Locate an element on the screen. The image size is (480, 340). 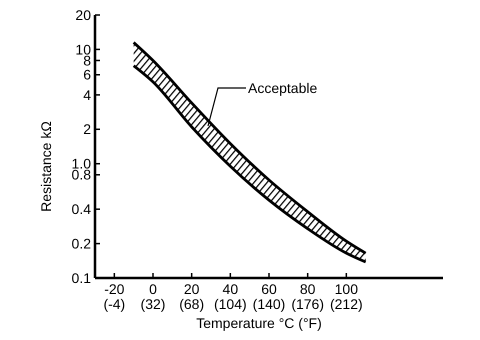
y-tick-label: 20 is located at coordinates (83, 14).